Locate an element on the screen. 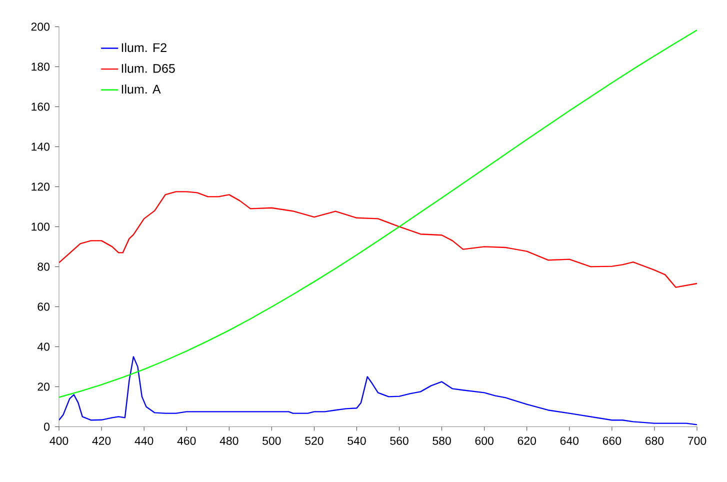 The image size is (727, 482). y-tick-label: 140 is located at coordinates (41, 146).